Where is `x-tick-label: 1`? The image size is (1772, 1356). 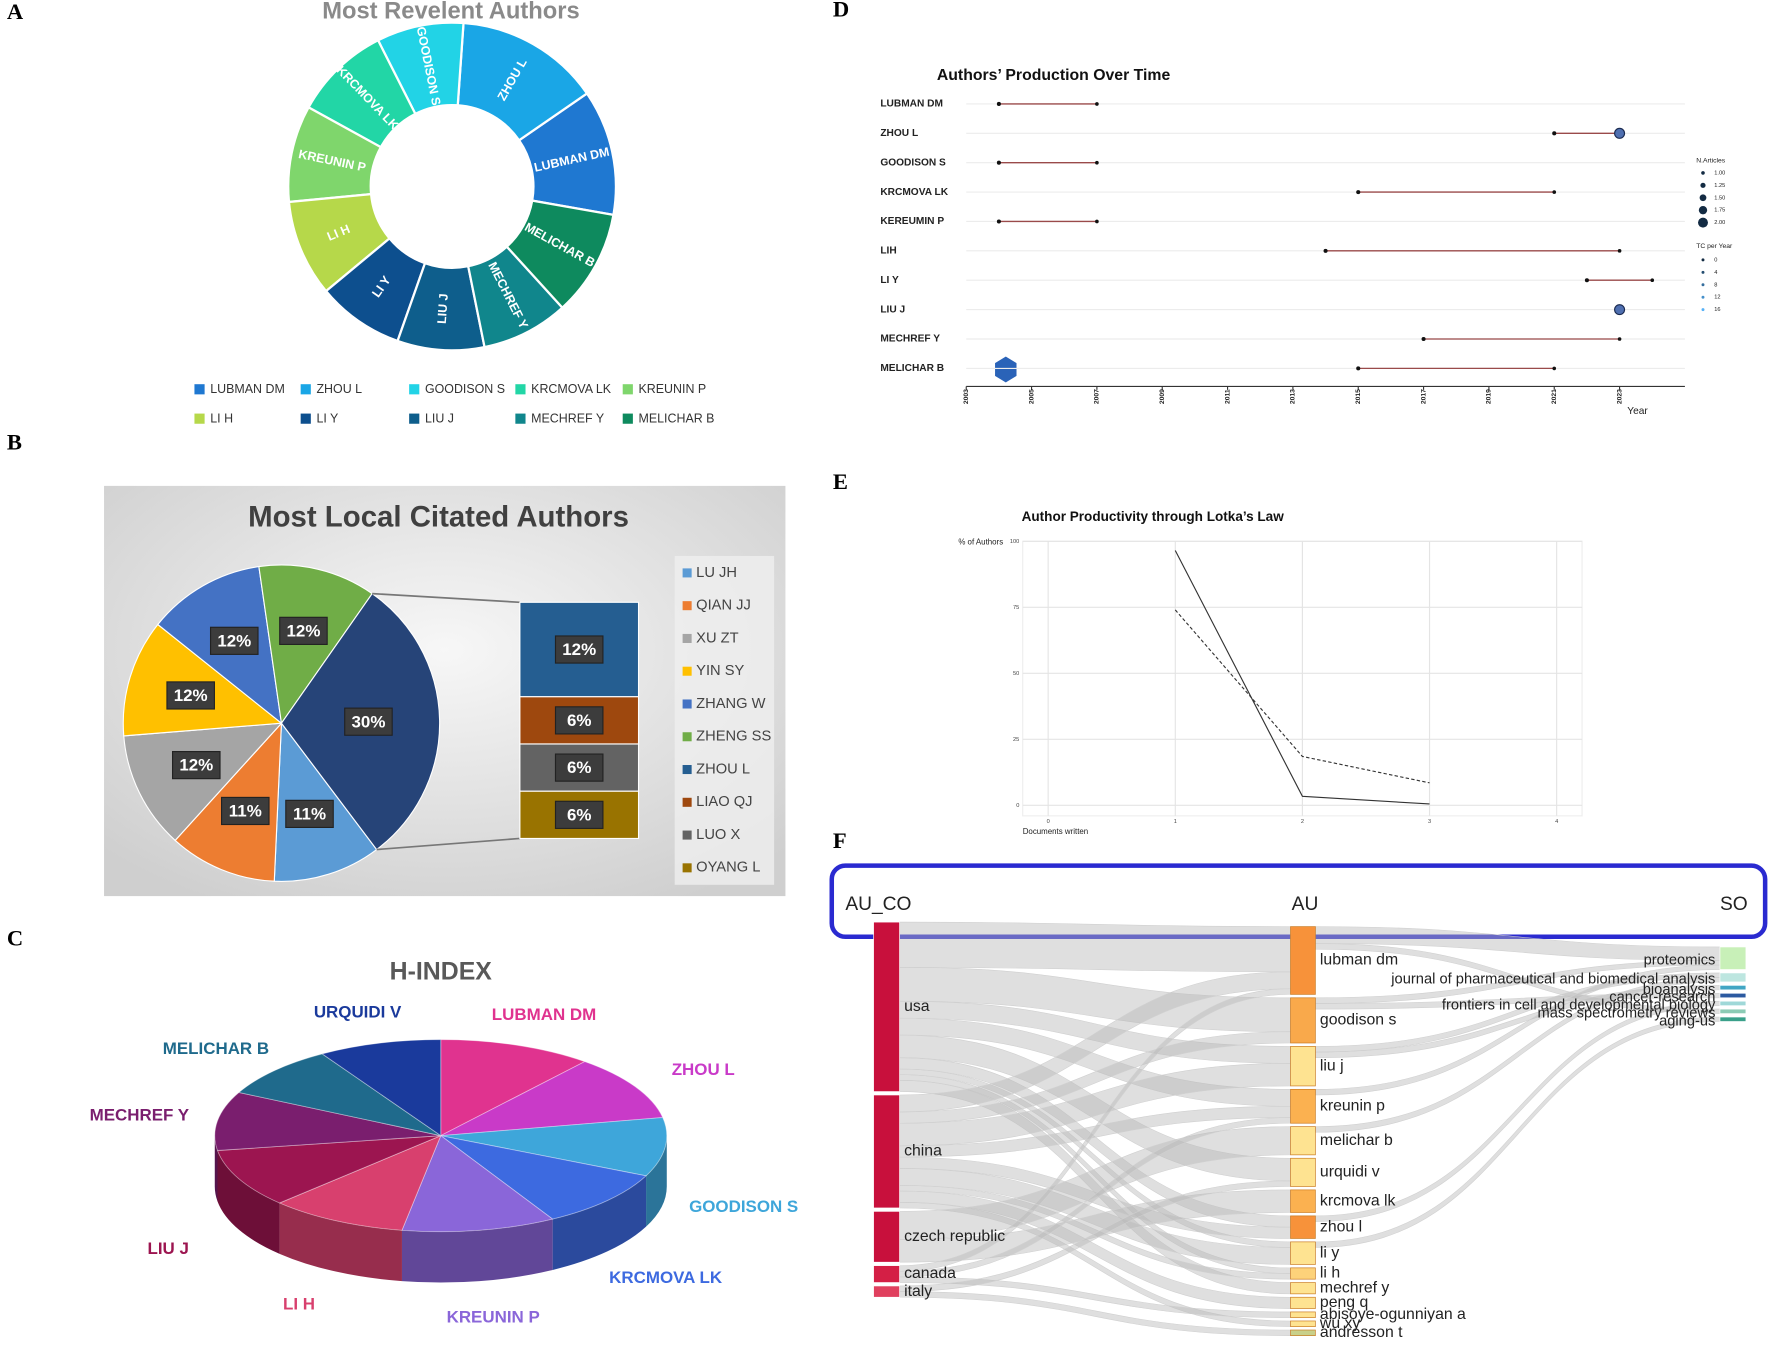 x-tick-label: 1 is located at coordinates (1175, 822).